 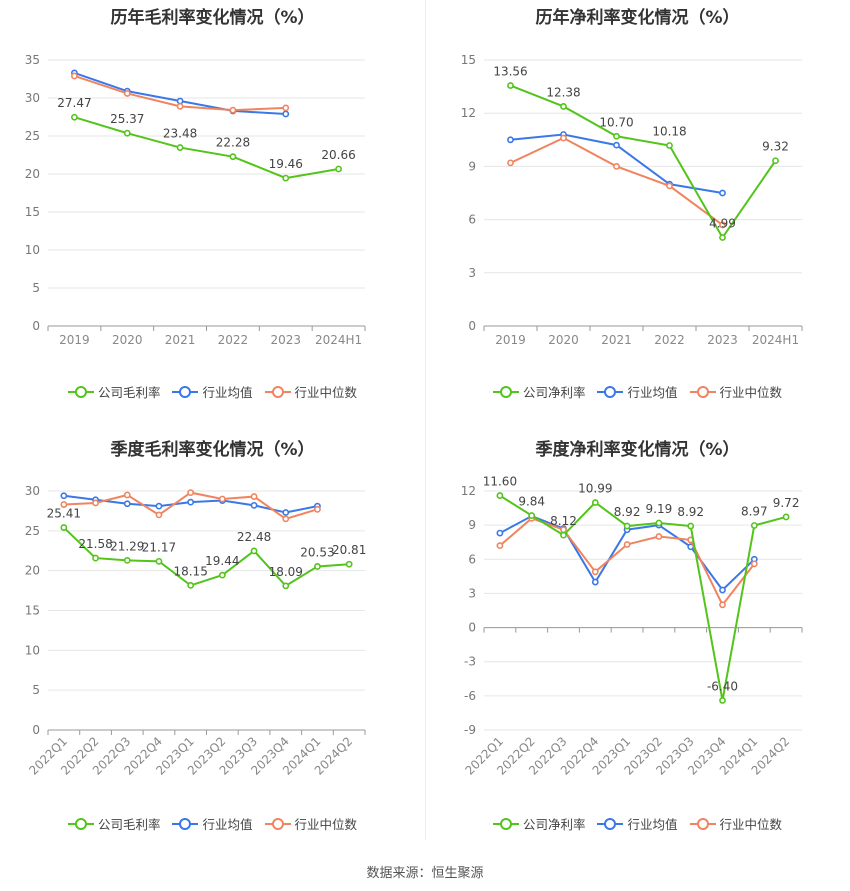 What do you see at coordinates (159, 547) in the screenshot?
I see `data-label: 21.17` at bounding box center [159, 547].